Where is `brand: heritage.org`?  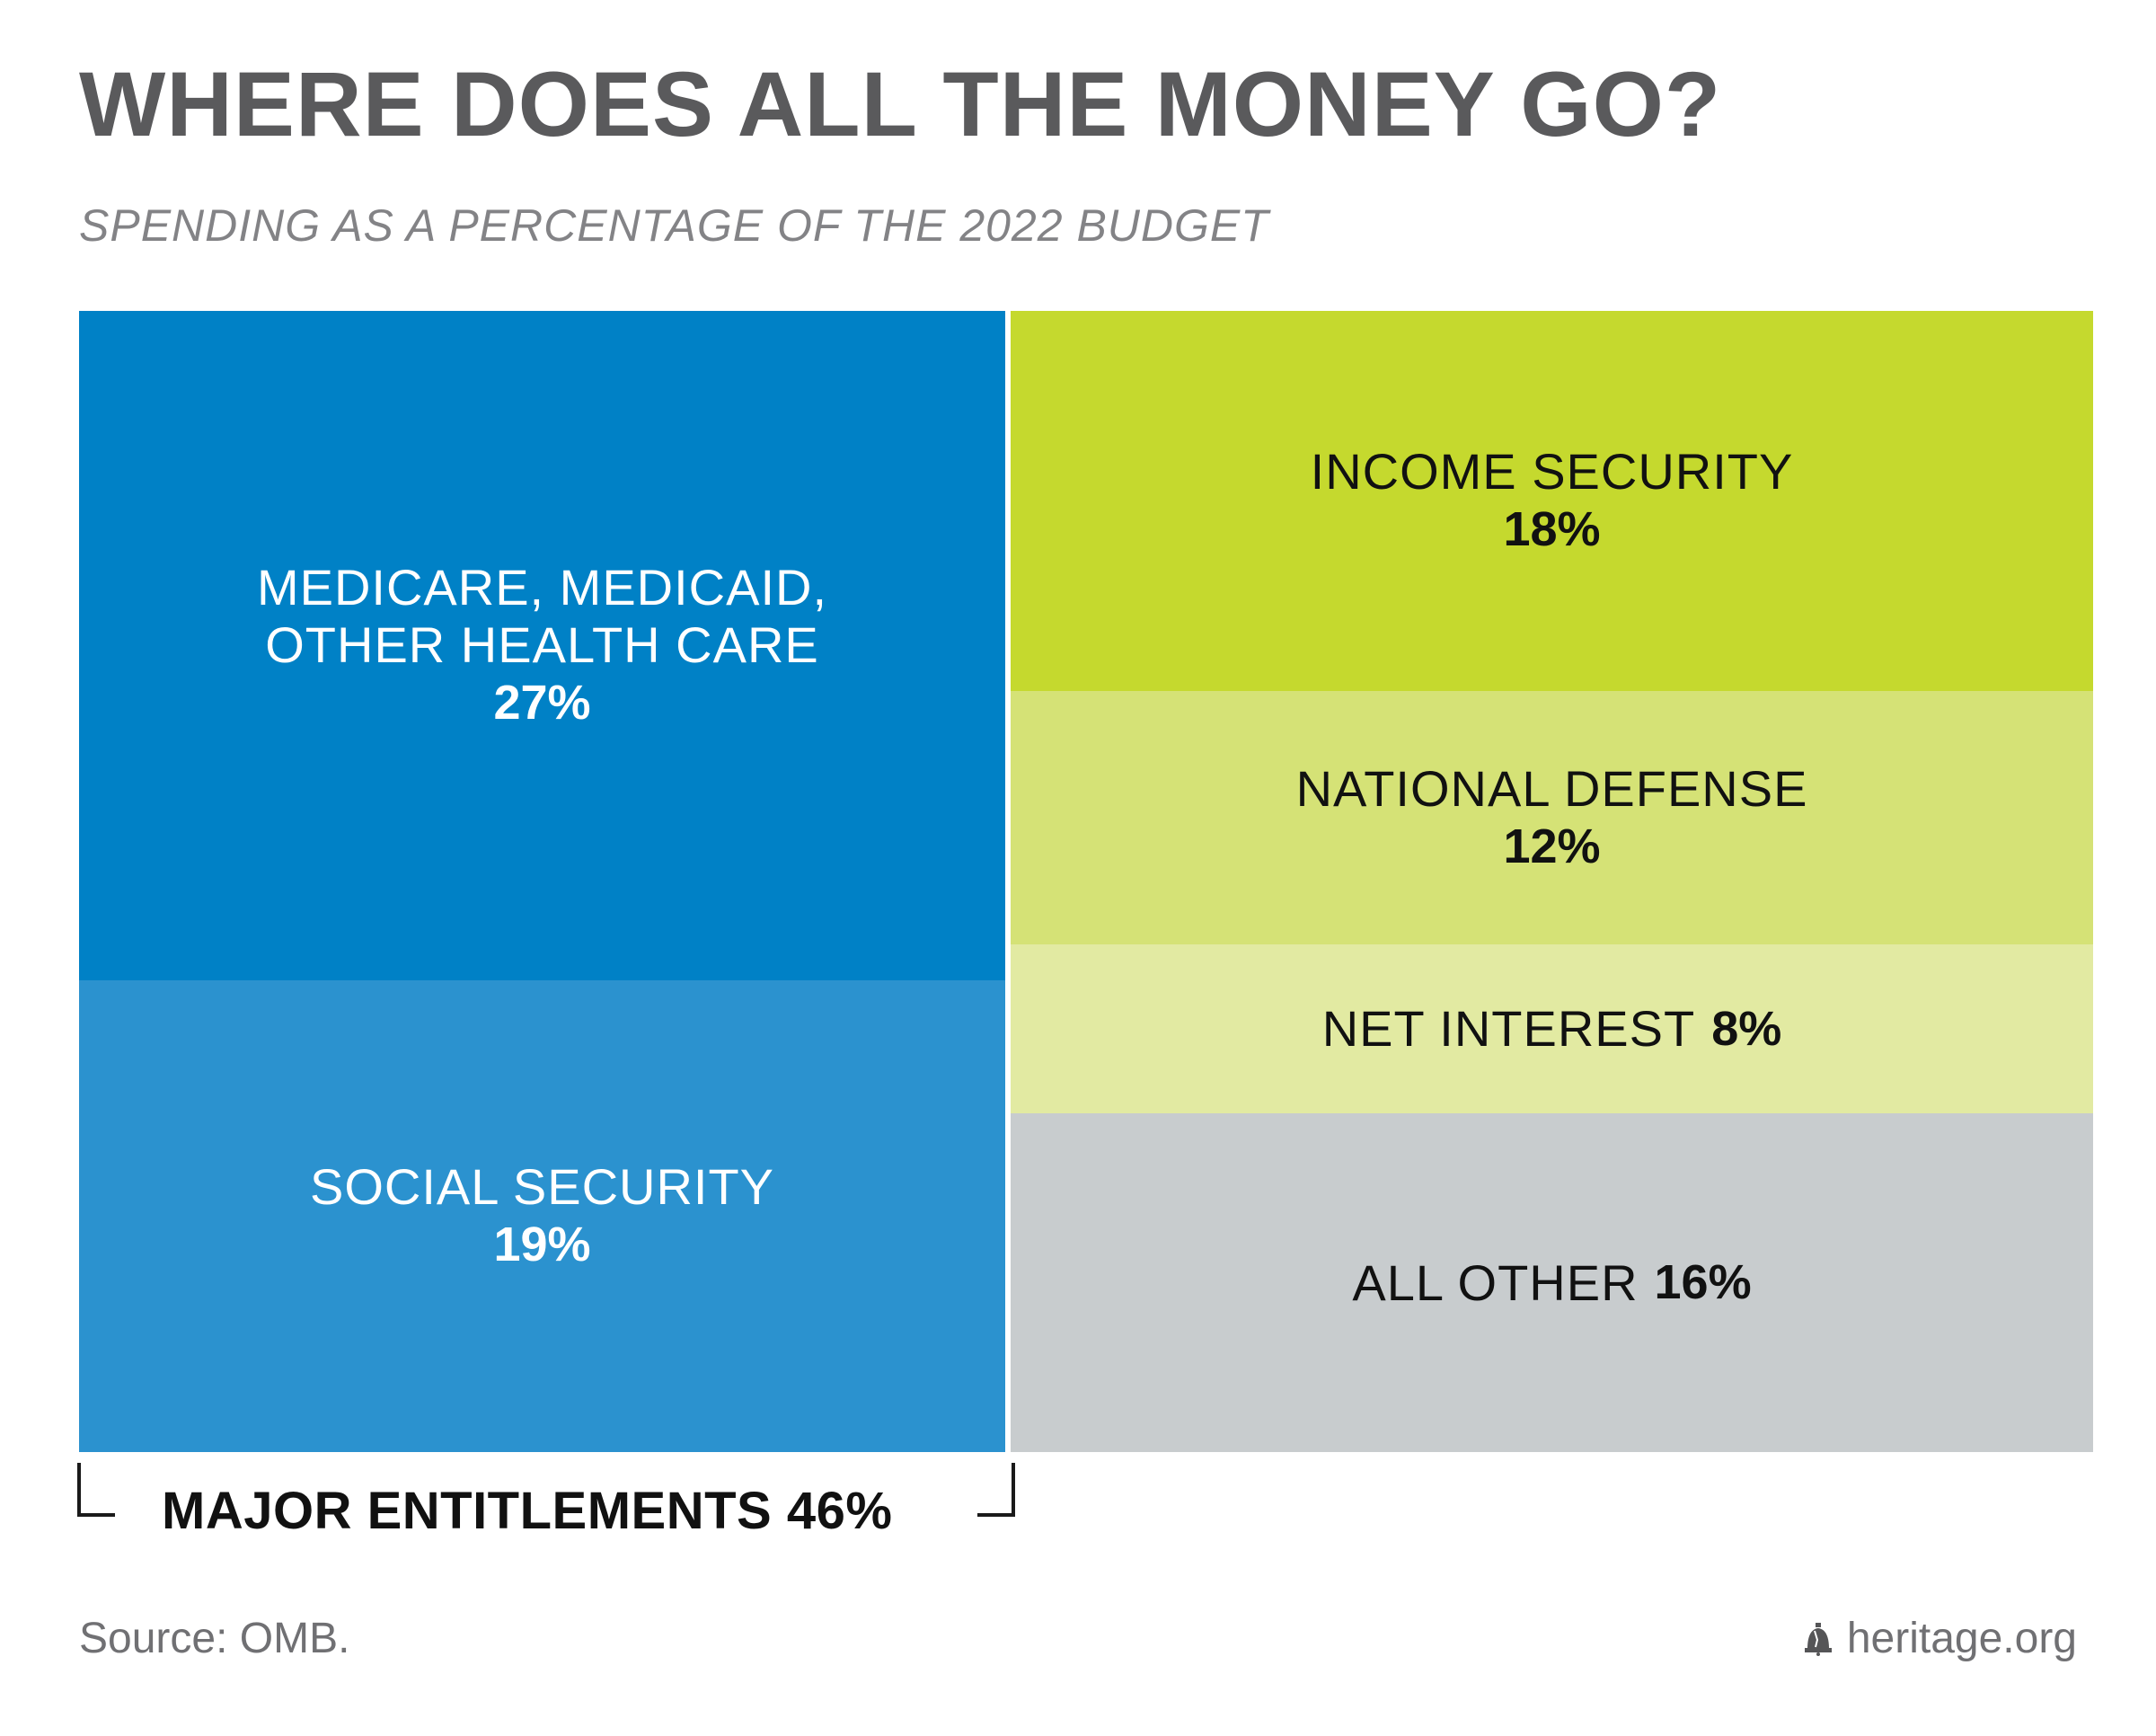
brand: heritage.org is located at coordinates (1939, 1638).